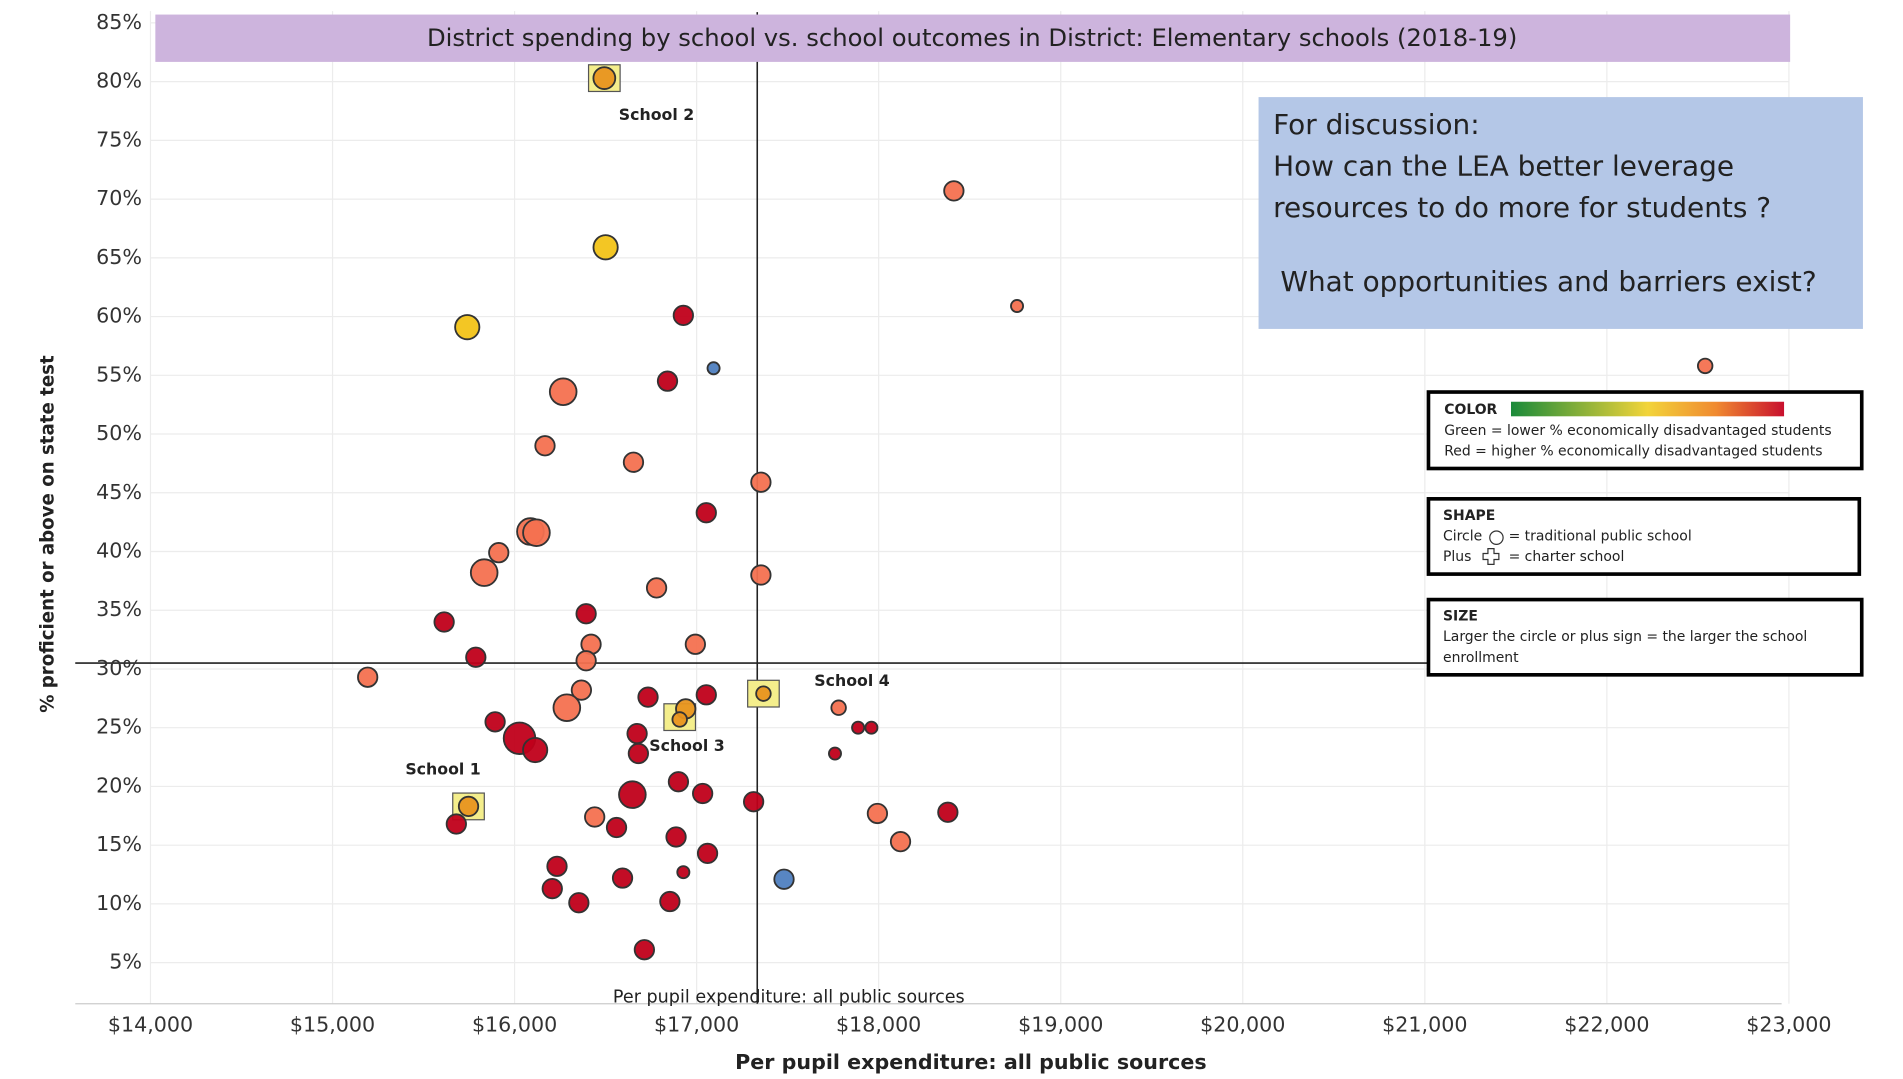 This screenshot has height=1079, width=1903. What do you see at coordinates (119, 785) in the screenshot?
I see `y-tick-label: 20%` at bounding box center [119, 785].